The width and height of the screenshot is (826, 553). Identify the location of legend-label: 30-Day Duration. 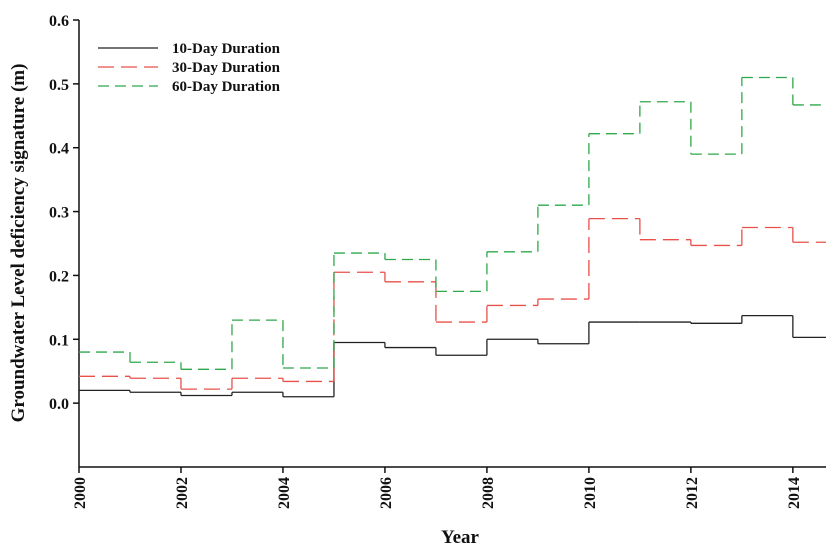
(226, 68).